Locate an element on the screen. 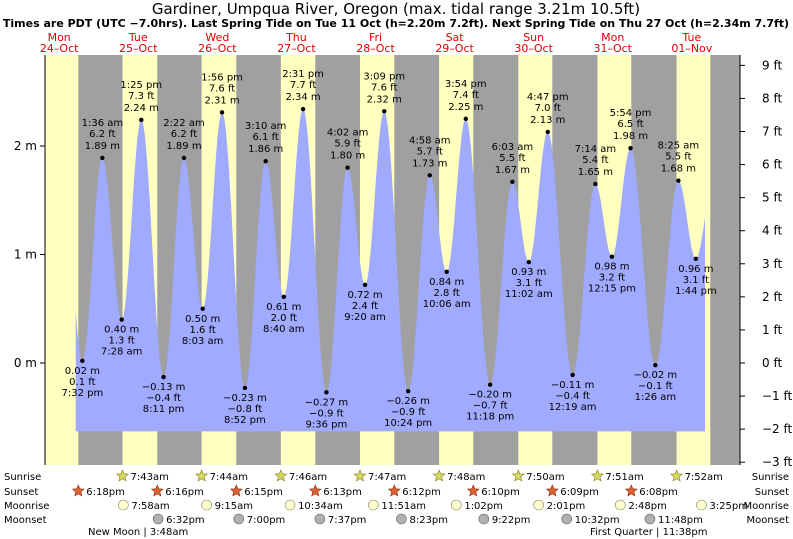 The image size is (793, 539). sunrise-event: 7:48am is located at coordinates (458, 476).